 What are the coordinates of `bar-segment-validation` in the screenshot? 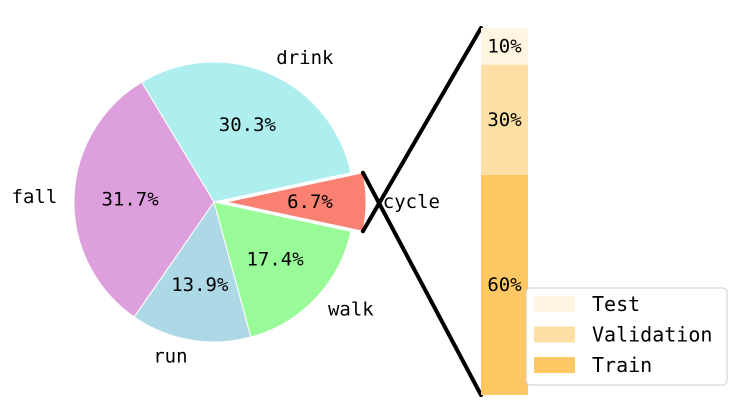 It's located at (504, 119).